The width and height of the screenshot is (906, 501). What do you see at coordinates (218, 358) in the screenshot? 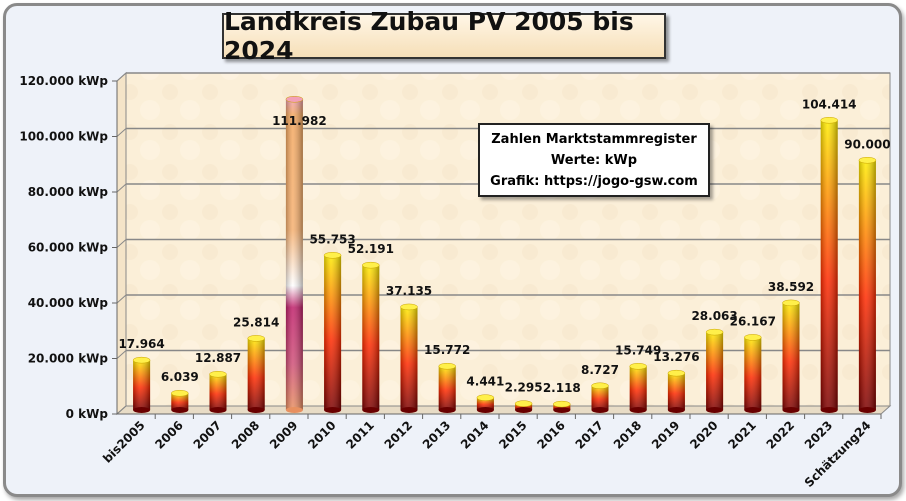
I see `data-label: 12.887` at bounding box center [218, 358].